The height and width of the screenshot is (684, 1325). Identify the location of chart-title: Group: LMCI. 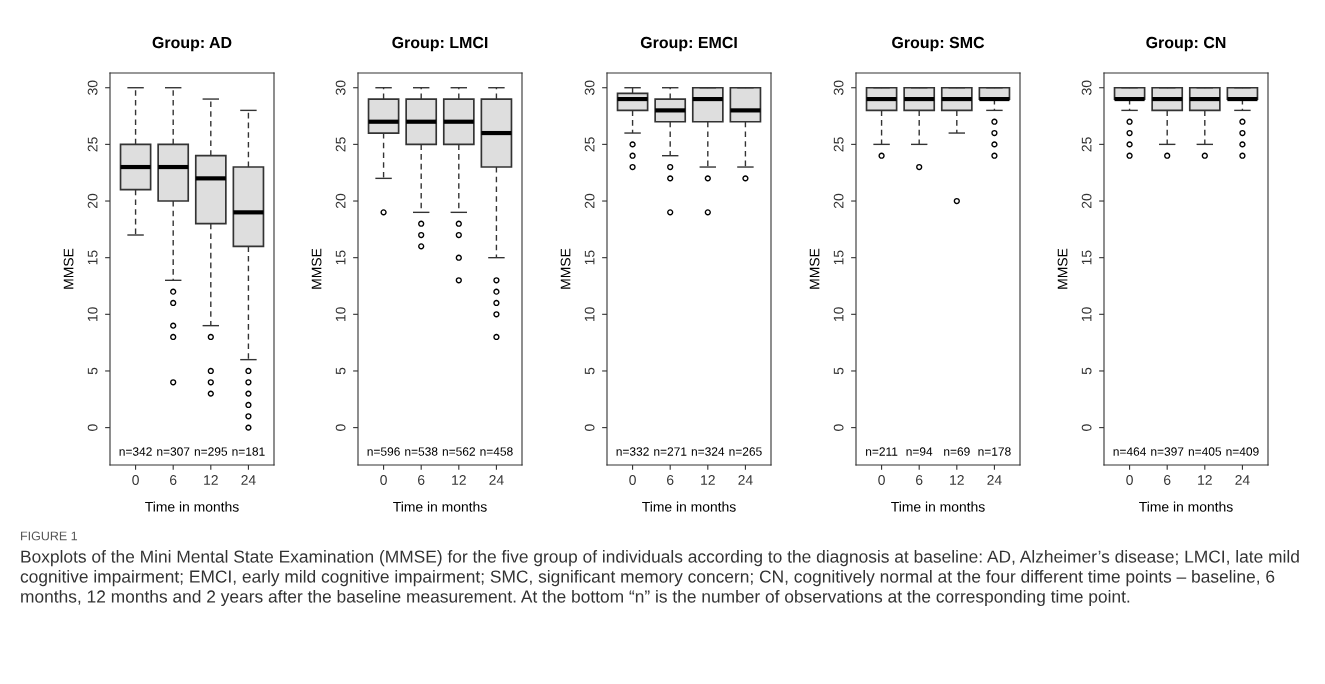
(440, 44).